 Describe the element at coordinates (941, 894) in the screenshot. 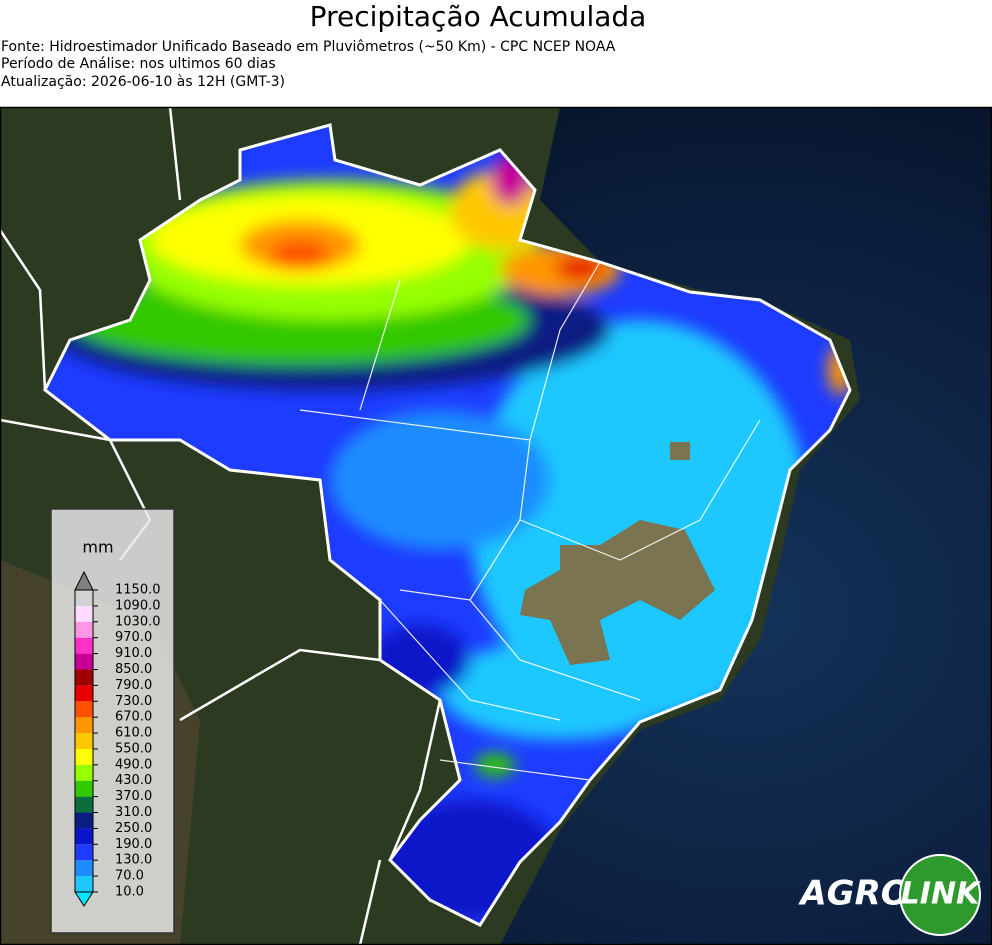

I see `logo-right: LINK` at that location.